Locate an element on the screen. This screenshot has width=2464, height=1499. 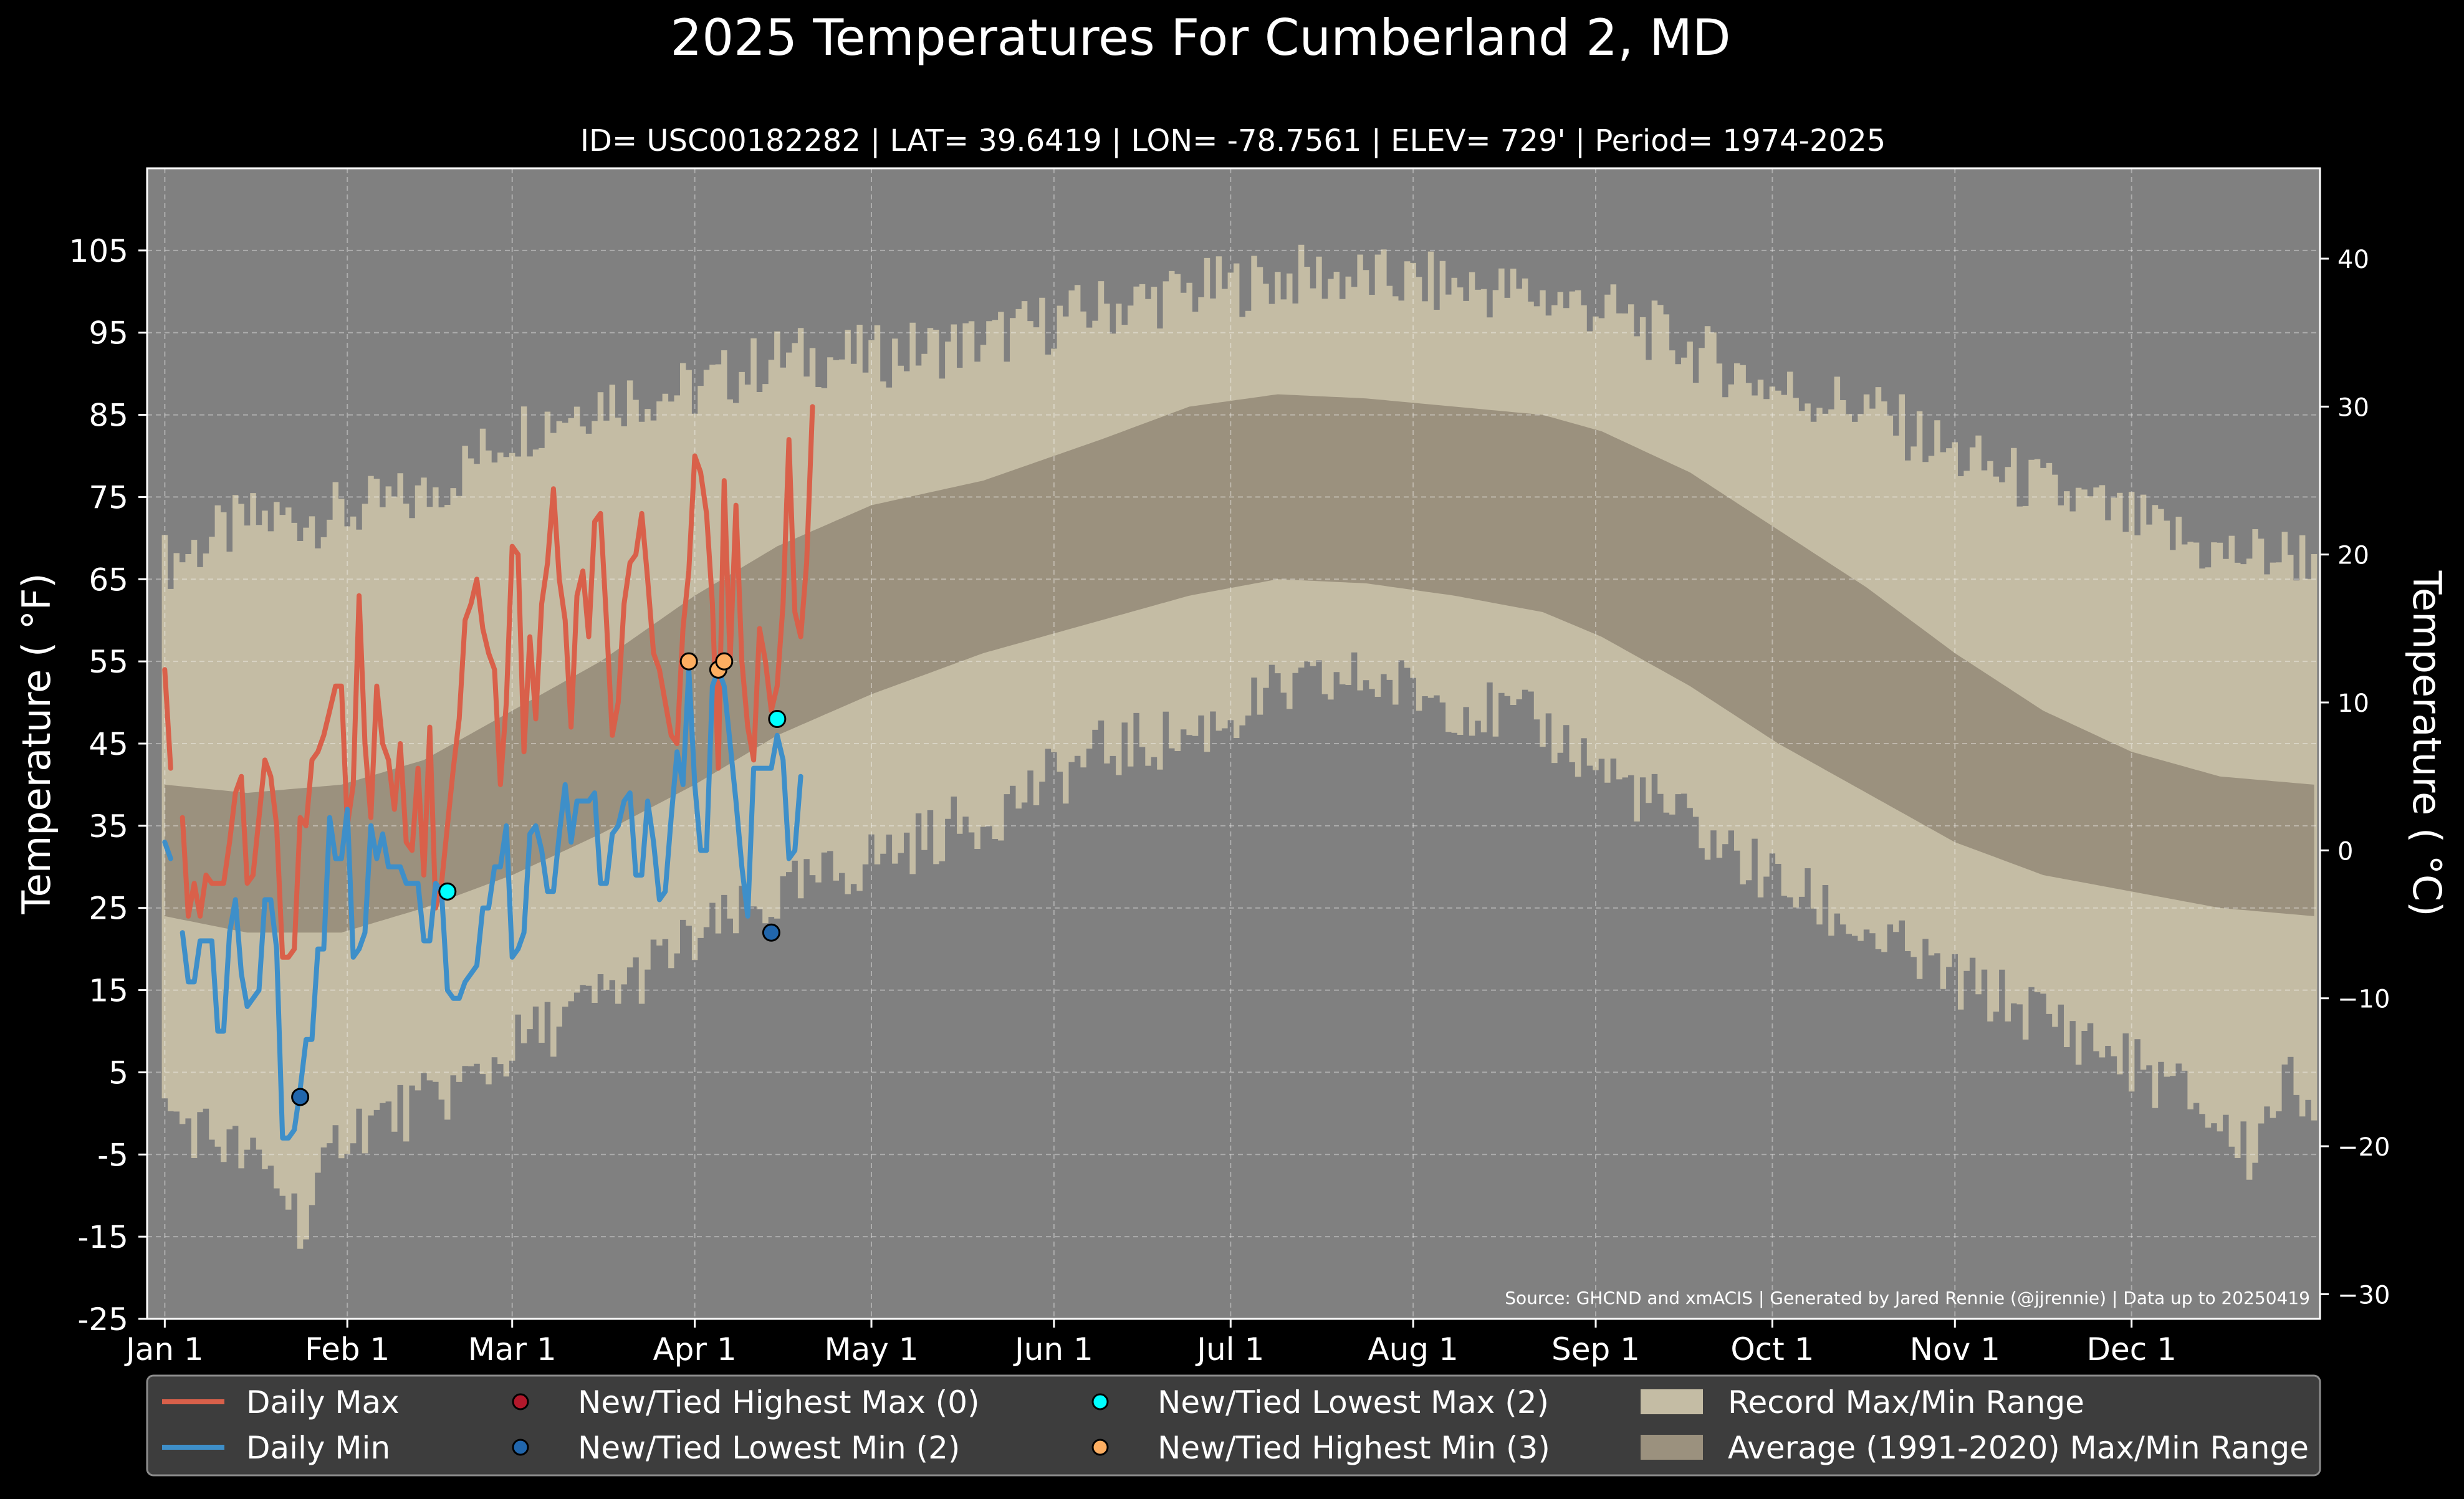
legend-lowest-min-swatch is located at coordinates (520, 1447).